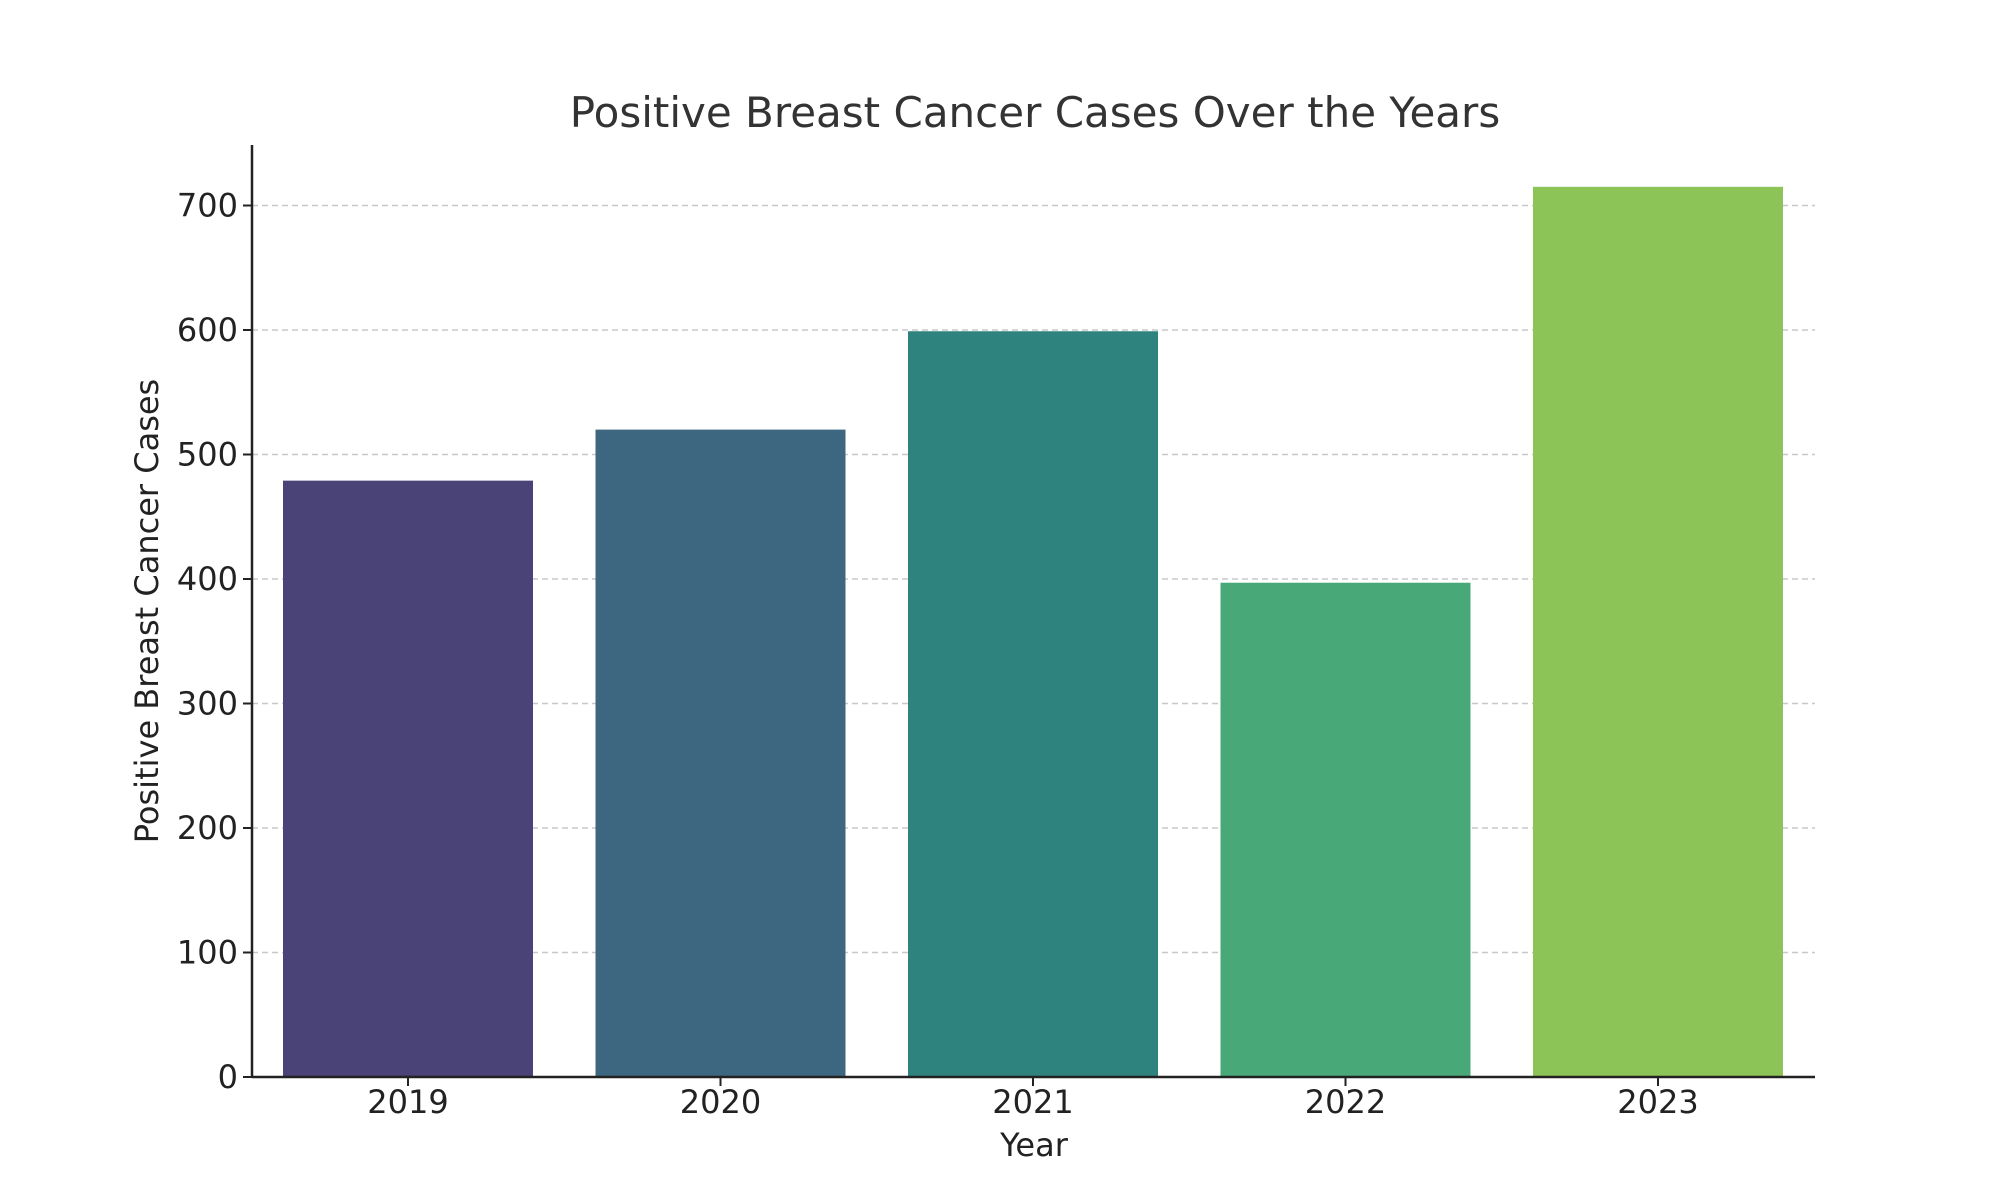 This screenshot has height=1200, width=2000. Describe the element at coordinates (408, 778) in the screenshot. I see `bar-2019` at that location.